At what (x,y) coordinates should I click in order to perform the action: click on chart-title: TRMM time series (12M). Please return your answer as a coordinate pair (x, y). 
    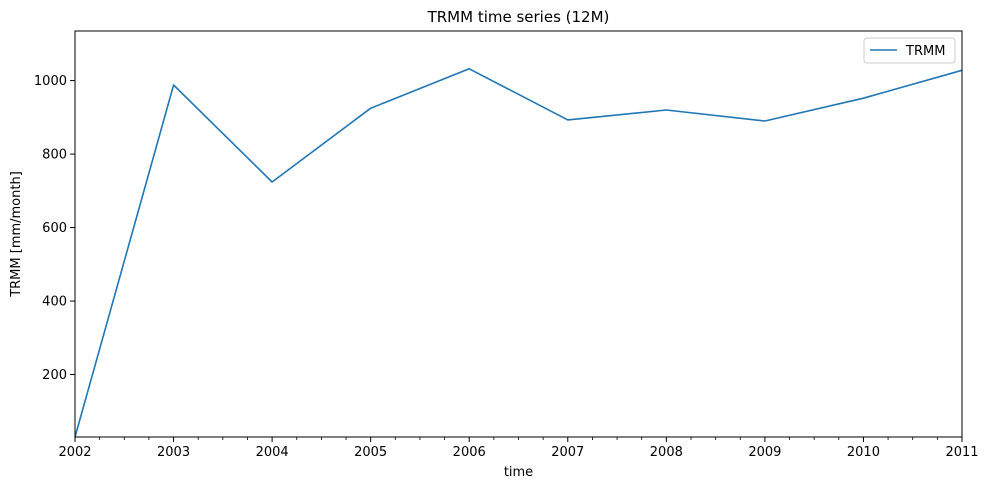
    Looking at the image, I should click on (518, 17).